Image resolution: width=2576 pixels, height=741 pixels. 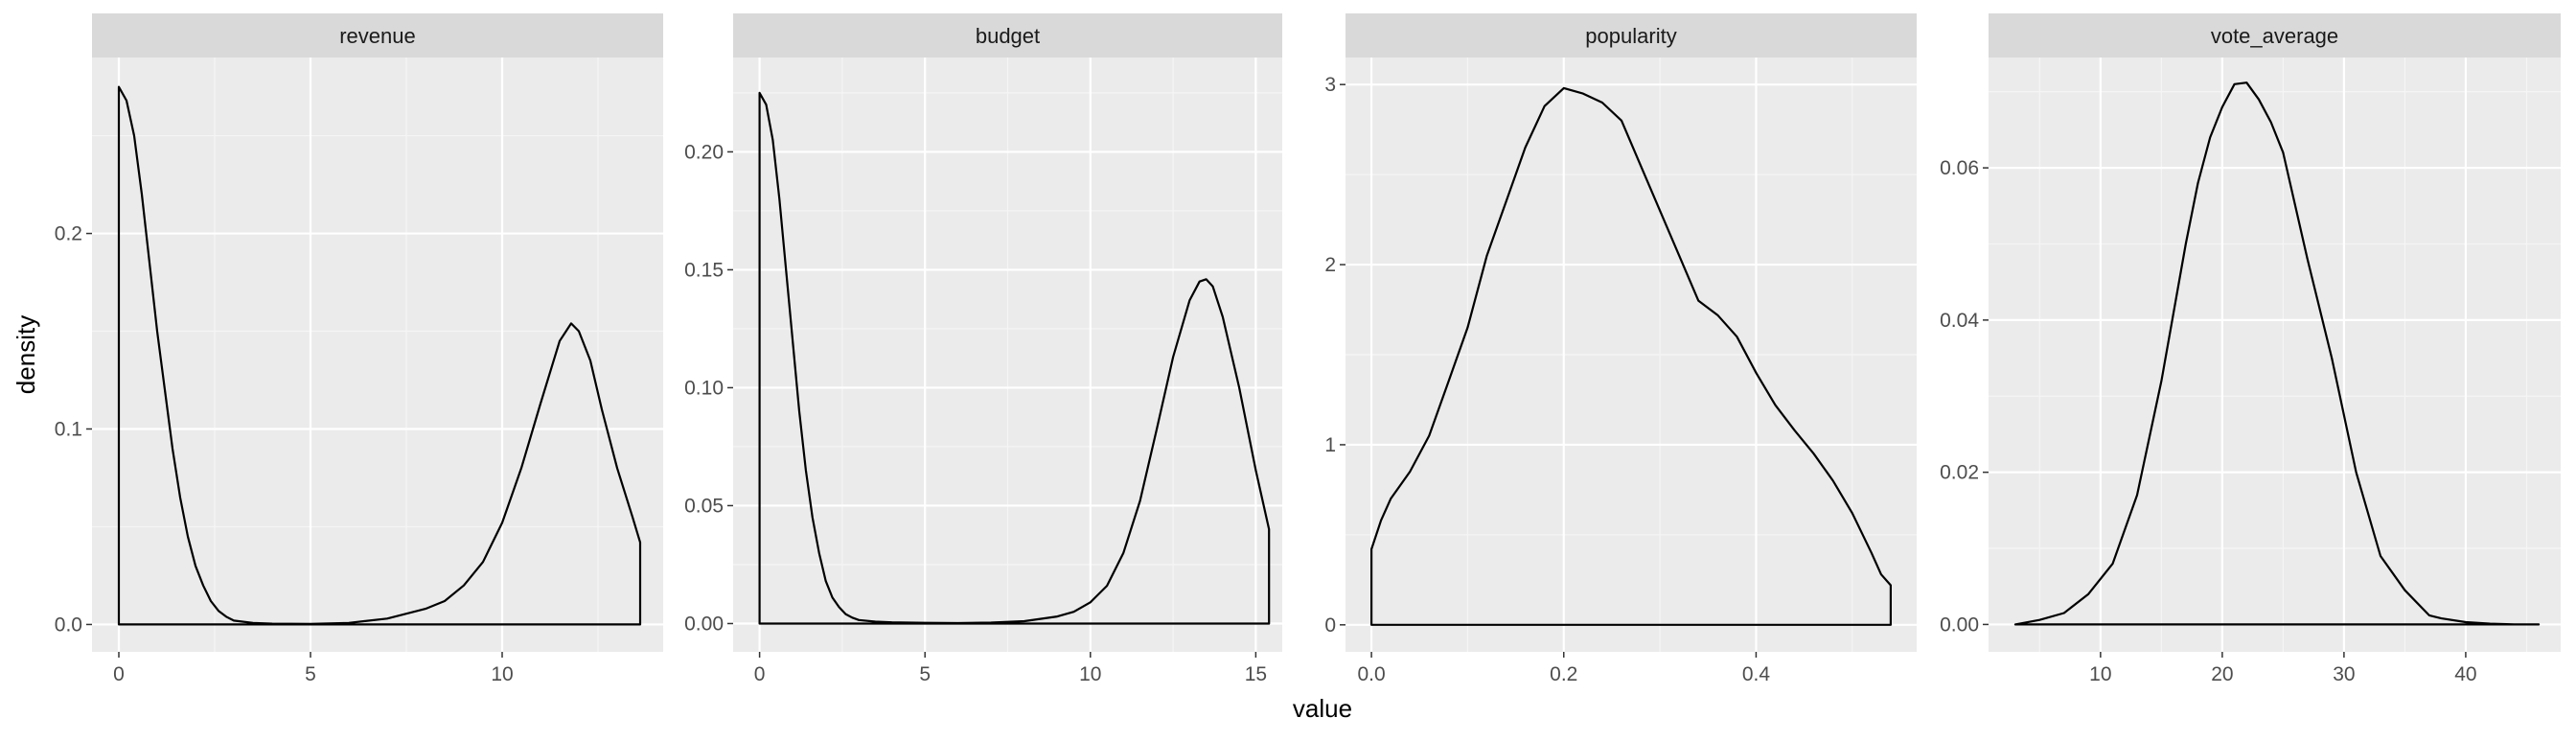 What do you see at coordinates (2222, 674) in the screenshot?
I see `x-tick-label: 20` at bounding box center [2222, 674].